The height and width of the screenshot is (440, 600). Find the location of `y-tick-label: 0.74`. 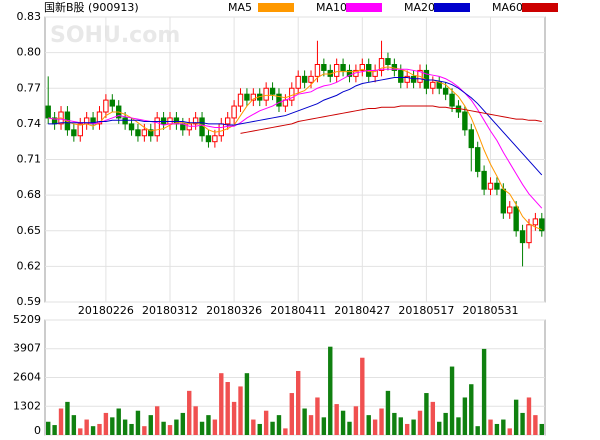

y-tick-label: 0.74 is located at coordinates (29, 123).